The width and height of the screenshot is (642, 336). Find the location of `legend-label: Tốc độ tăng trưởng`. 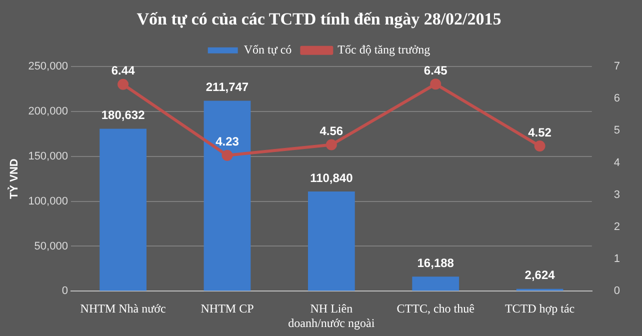

legend-label: Tốc độ tăng trưởng is located at coordinates (384, 49).